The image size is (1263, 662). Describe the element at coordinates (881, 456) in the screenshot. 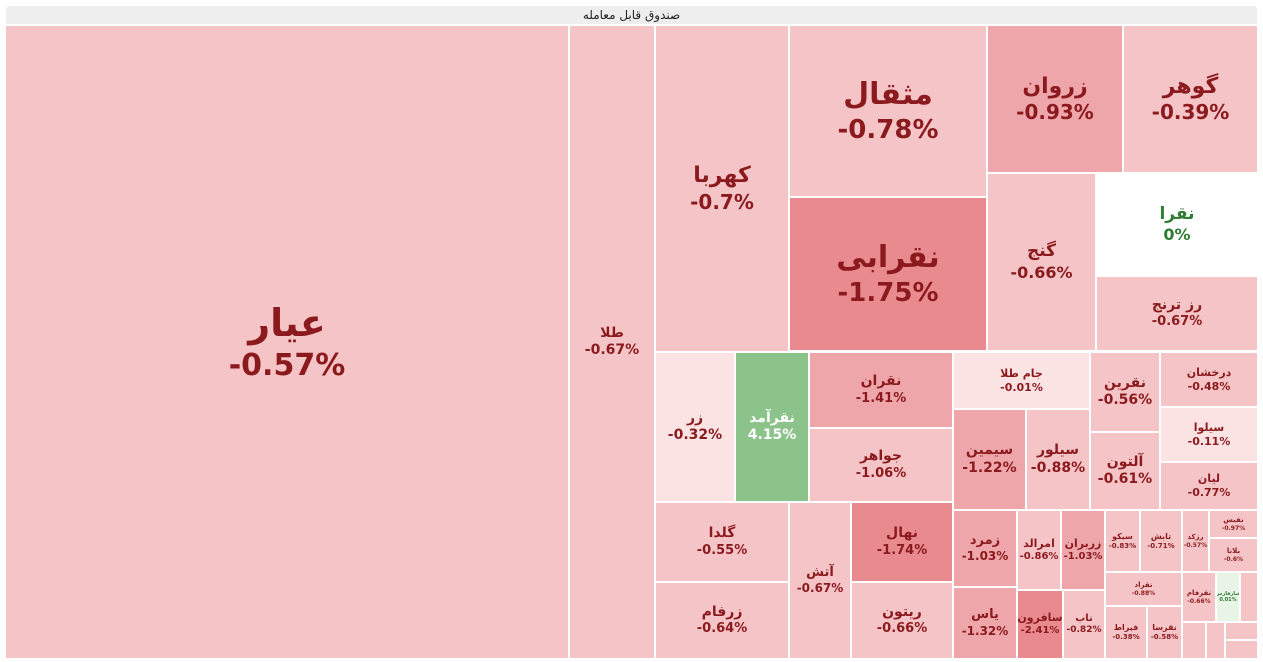

I see `tile-name: جواهر` at that location.